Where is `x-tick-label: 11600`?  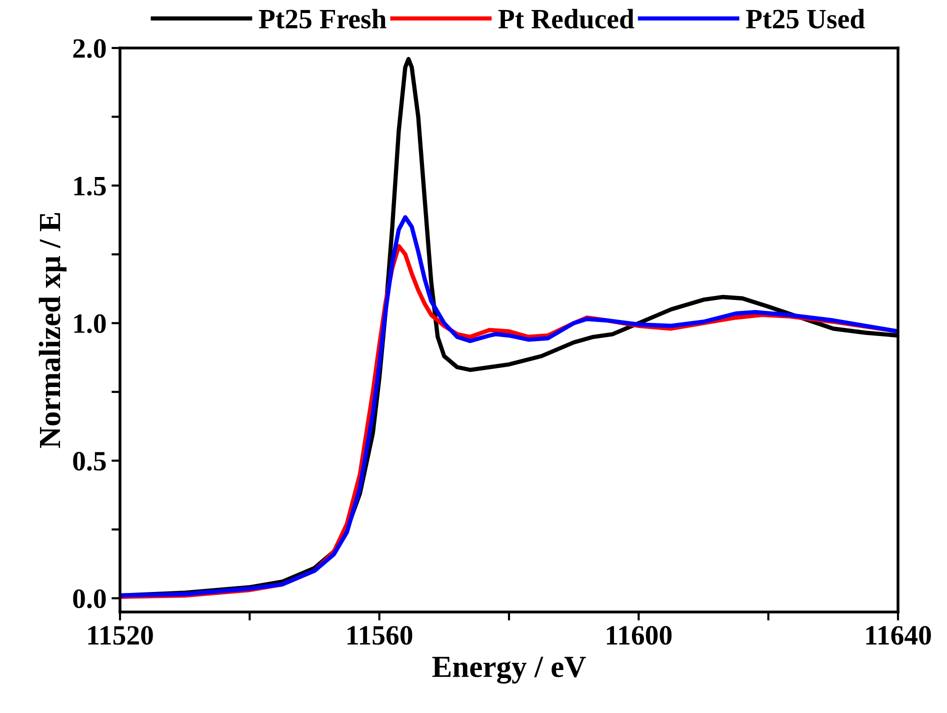 x-tick-label: 11600 is located at coordinates (639, 635).